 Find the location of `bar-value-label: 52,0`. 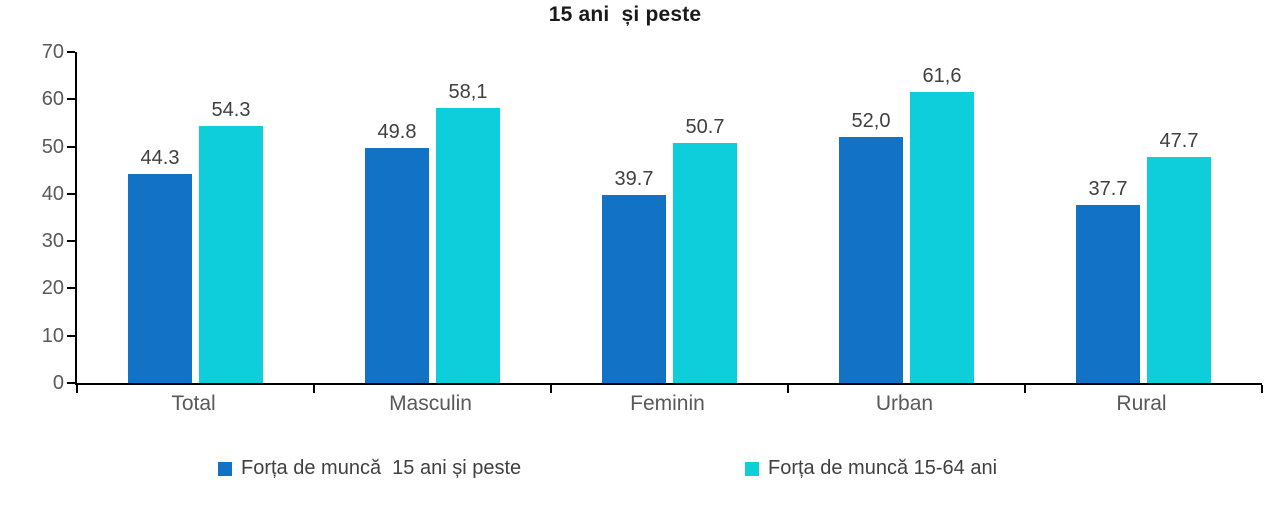

bar-value-label: 52,0 is located at coordinates (871, 121).